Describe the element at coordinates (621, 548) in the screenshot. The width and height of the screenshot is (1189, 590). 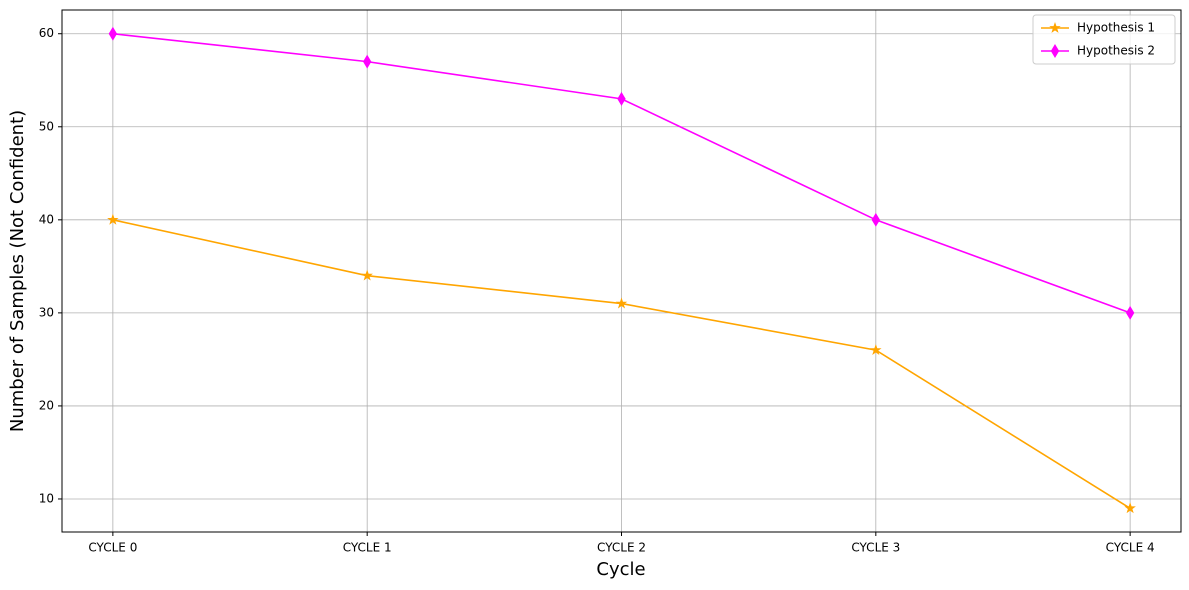
I see `x-tick-label: CYCLE 2` at that location.